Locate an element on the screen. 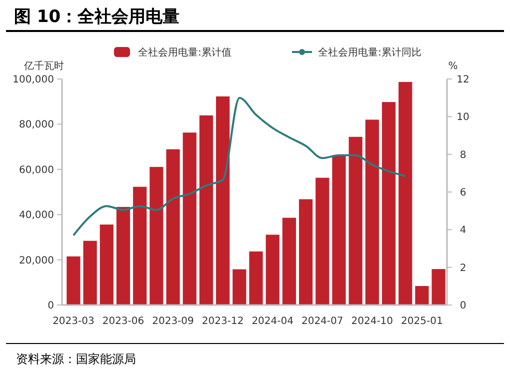 The height and width of the screenshot is (378, 510). y-tick-label: 60,000 is located at coordinates (36, 170).